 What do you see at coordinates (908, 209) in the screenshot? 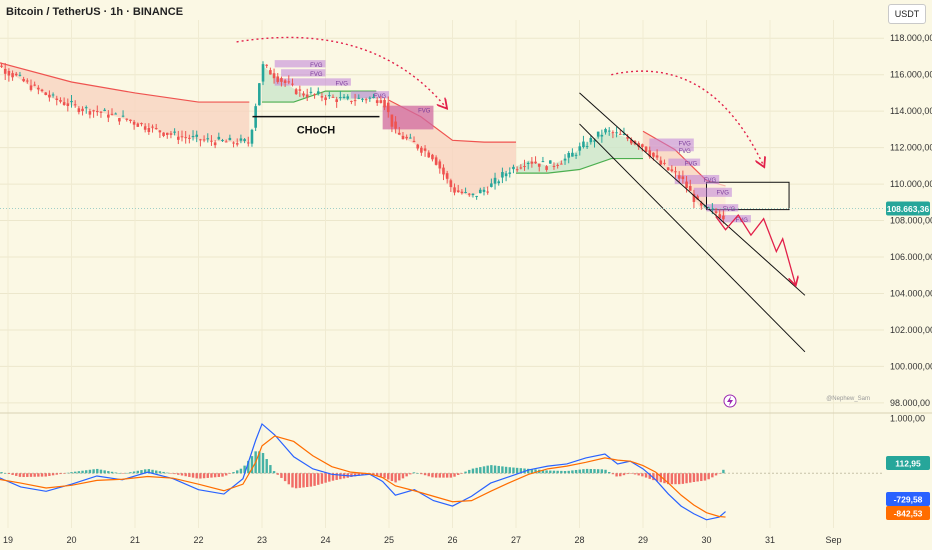
I see `current-price-label: 108.663,36` at bounding box center [908, 209].